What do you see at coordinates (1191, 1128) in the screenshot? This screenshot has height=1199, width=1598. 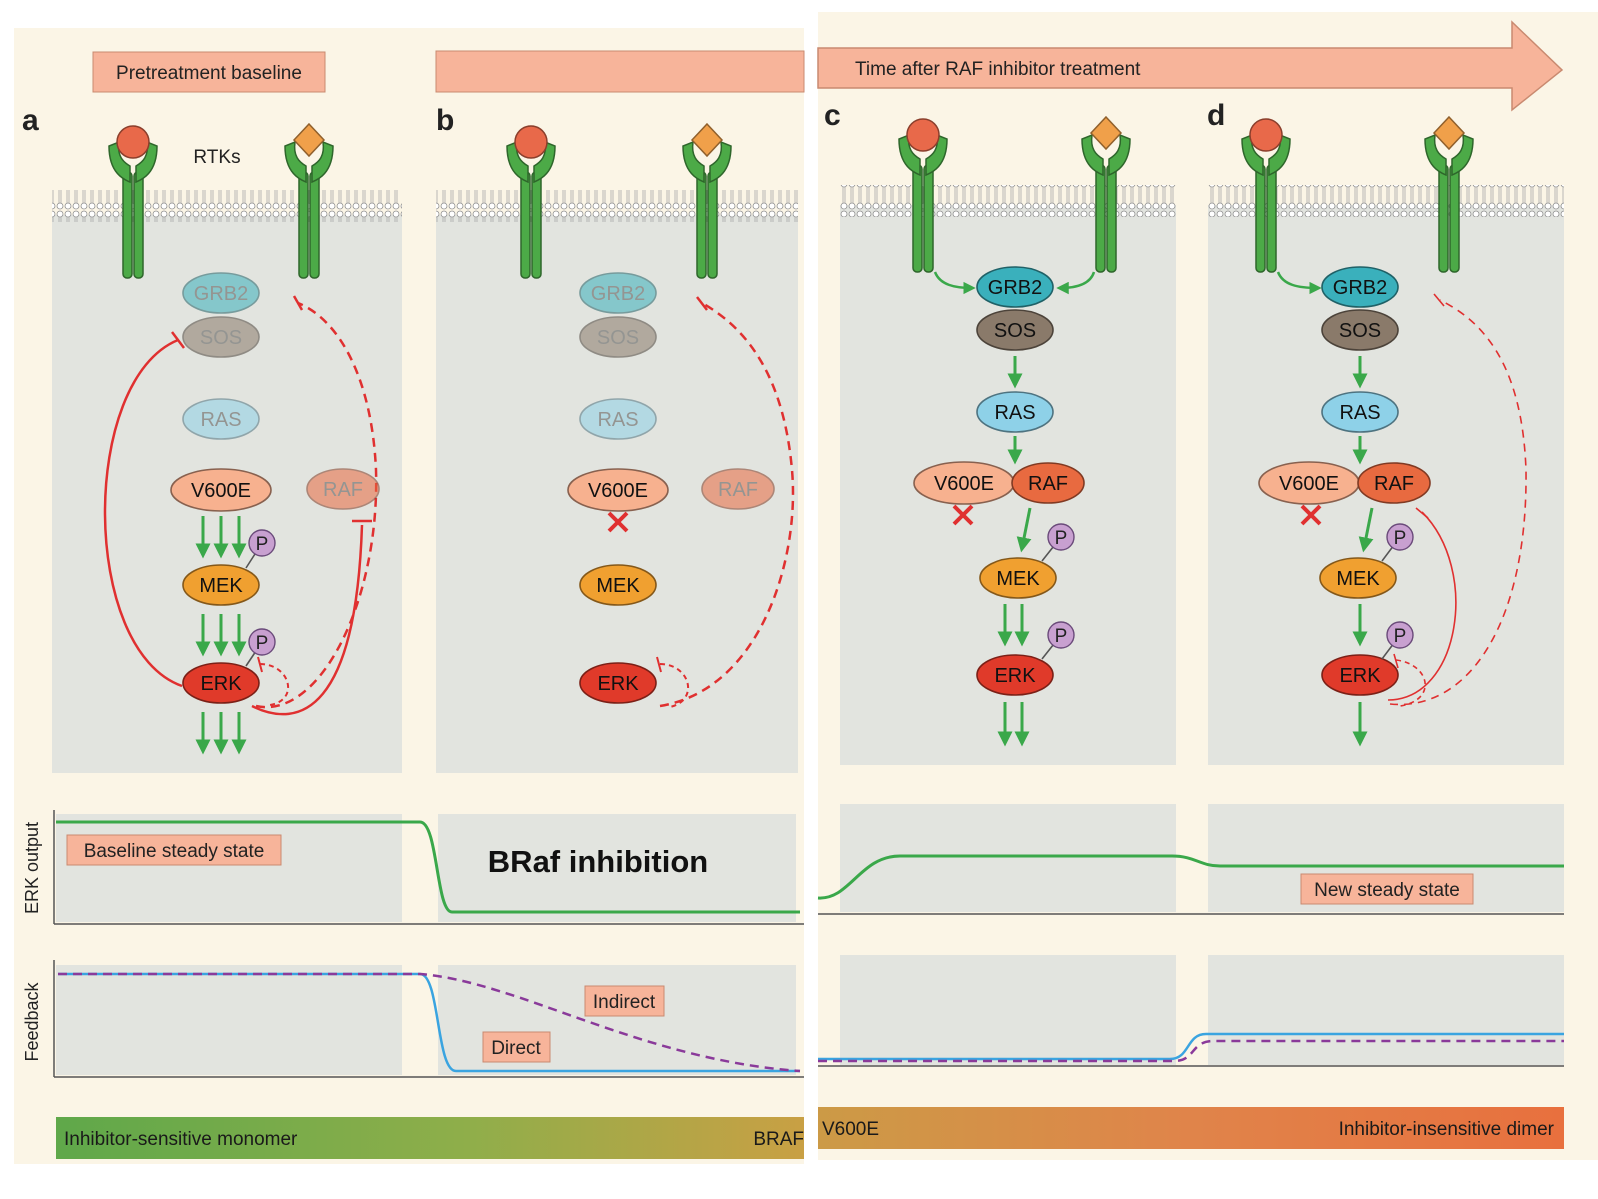 I see `bottom-bar-right` at bounding box center [1191, 1128].